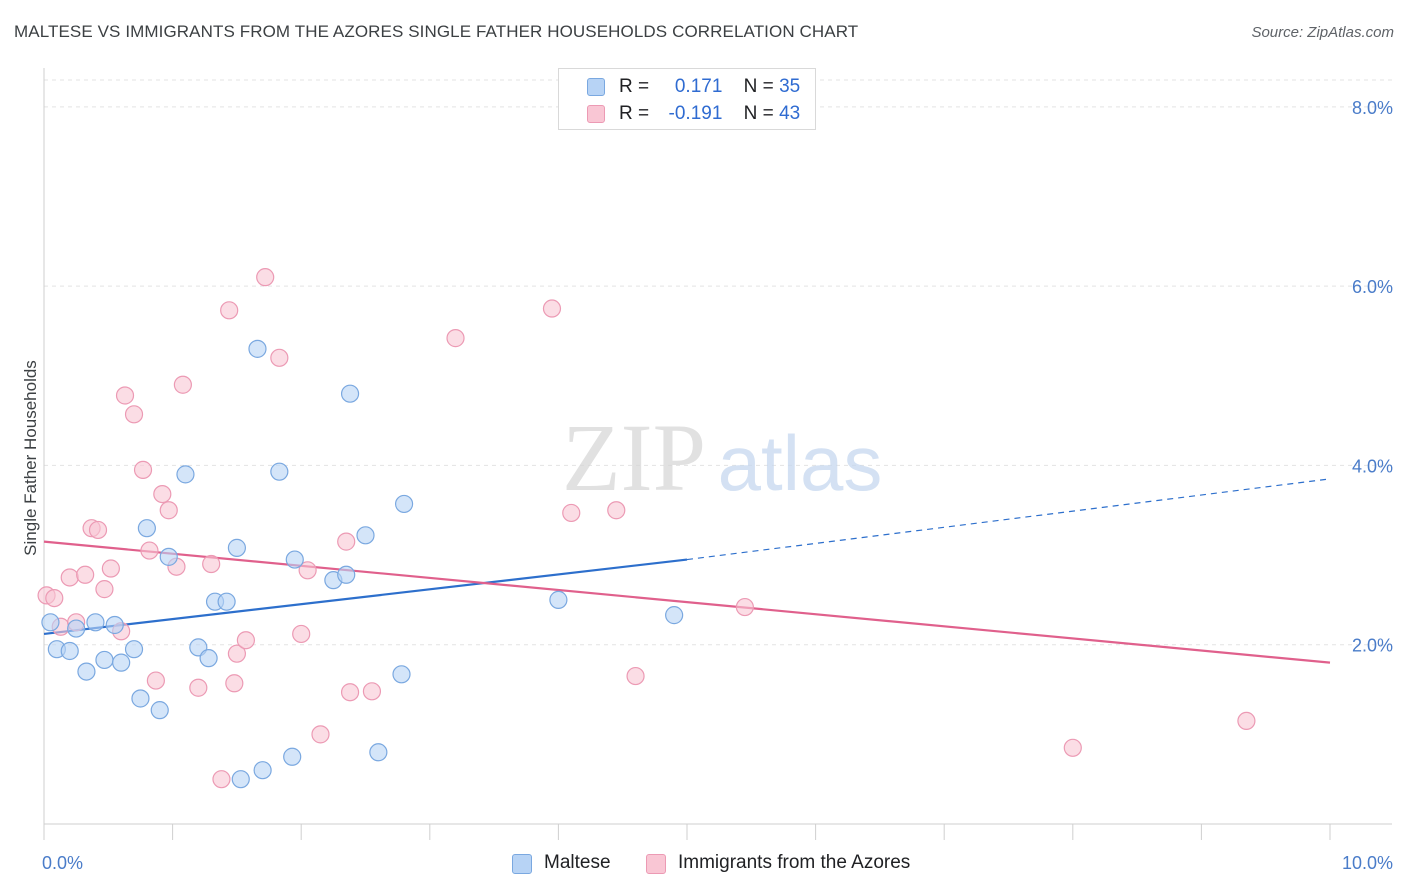 Image resolution: width=1406 pixels, height=892 pixels. What do you see at coordinates (1367, 863) in the screenshot?
I see `x-tick-label: 10.0%` at bounding box center [1367, 863].